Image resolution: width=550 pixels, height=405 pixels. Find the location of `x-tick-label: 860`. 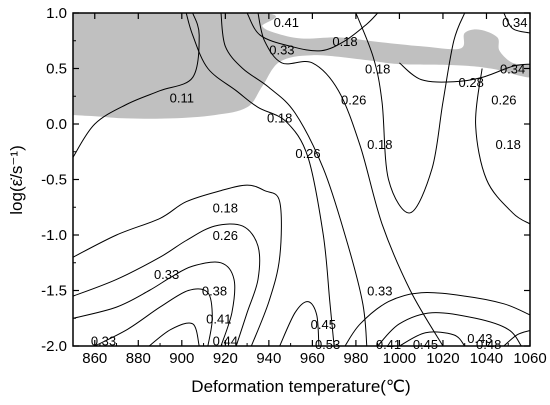

x-tick-label: 860 is located at coordinates (94, 358).